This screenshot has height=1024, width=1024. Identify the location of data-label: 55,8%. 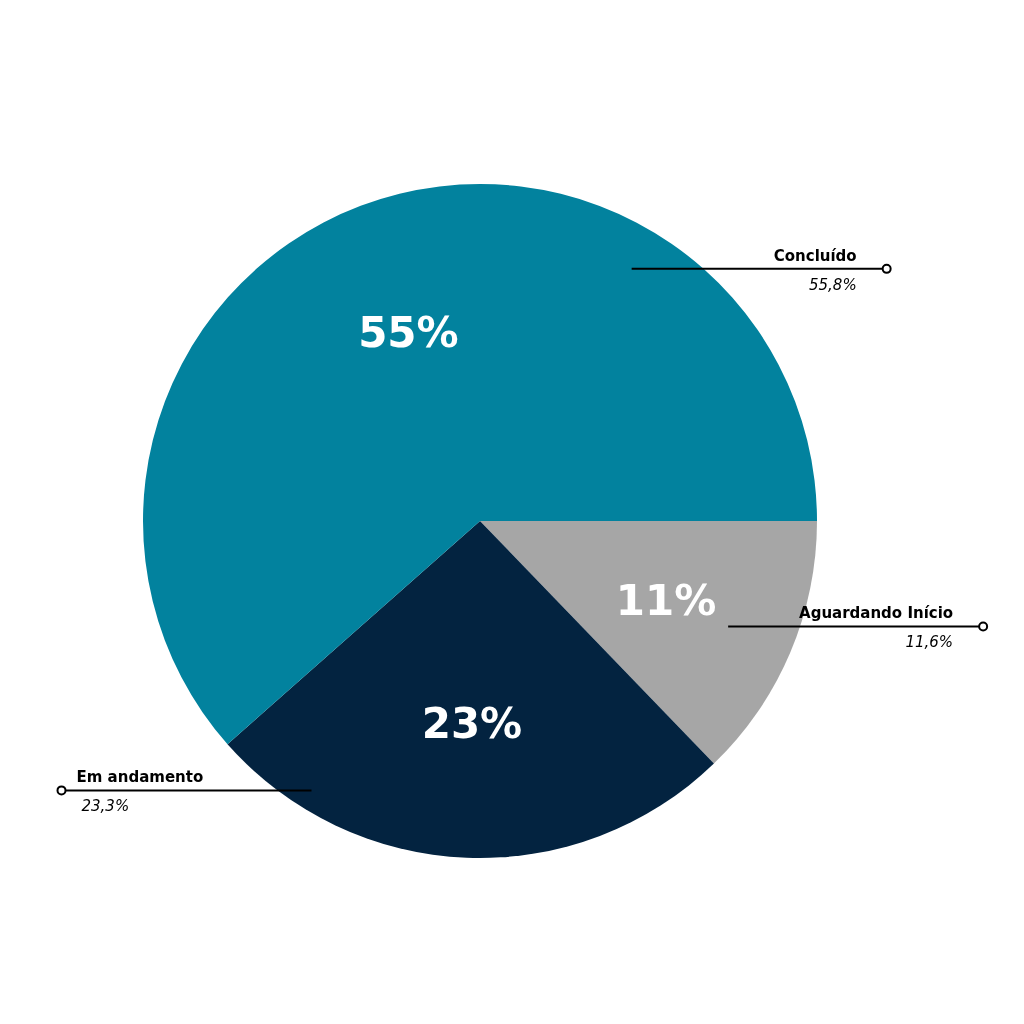
(832, 284).